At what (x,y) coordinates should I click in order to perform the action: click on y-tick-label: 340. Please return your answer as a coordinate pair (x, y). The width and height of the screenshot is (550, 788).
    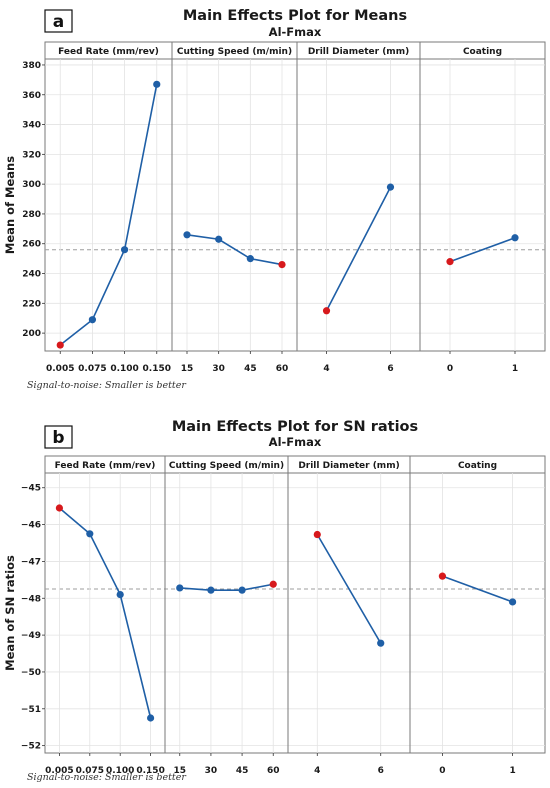
    Looking at the image, I should click on (31, 126).